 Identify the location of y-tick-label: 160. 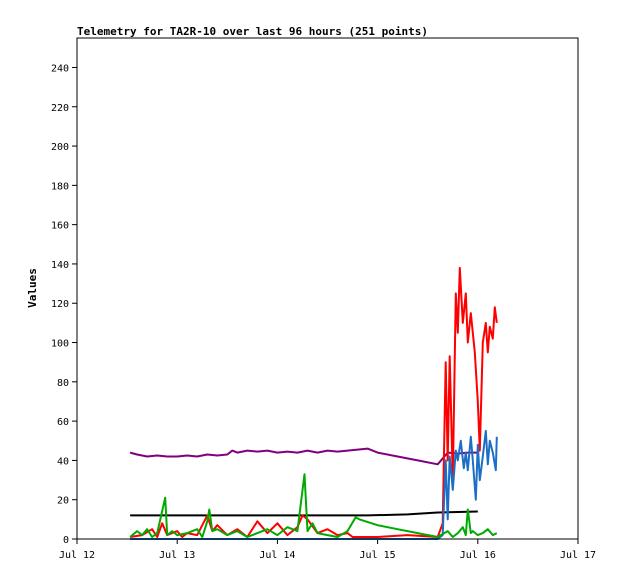
(60, 226).